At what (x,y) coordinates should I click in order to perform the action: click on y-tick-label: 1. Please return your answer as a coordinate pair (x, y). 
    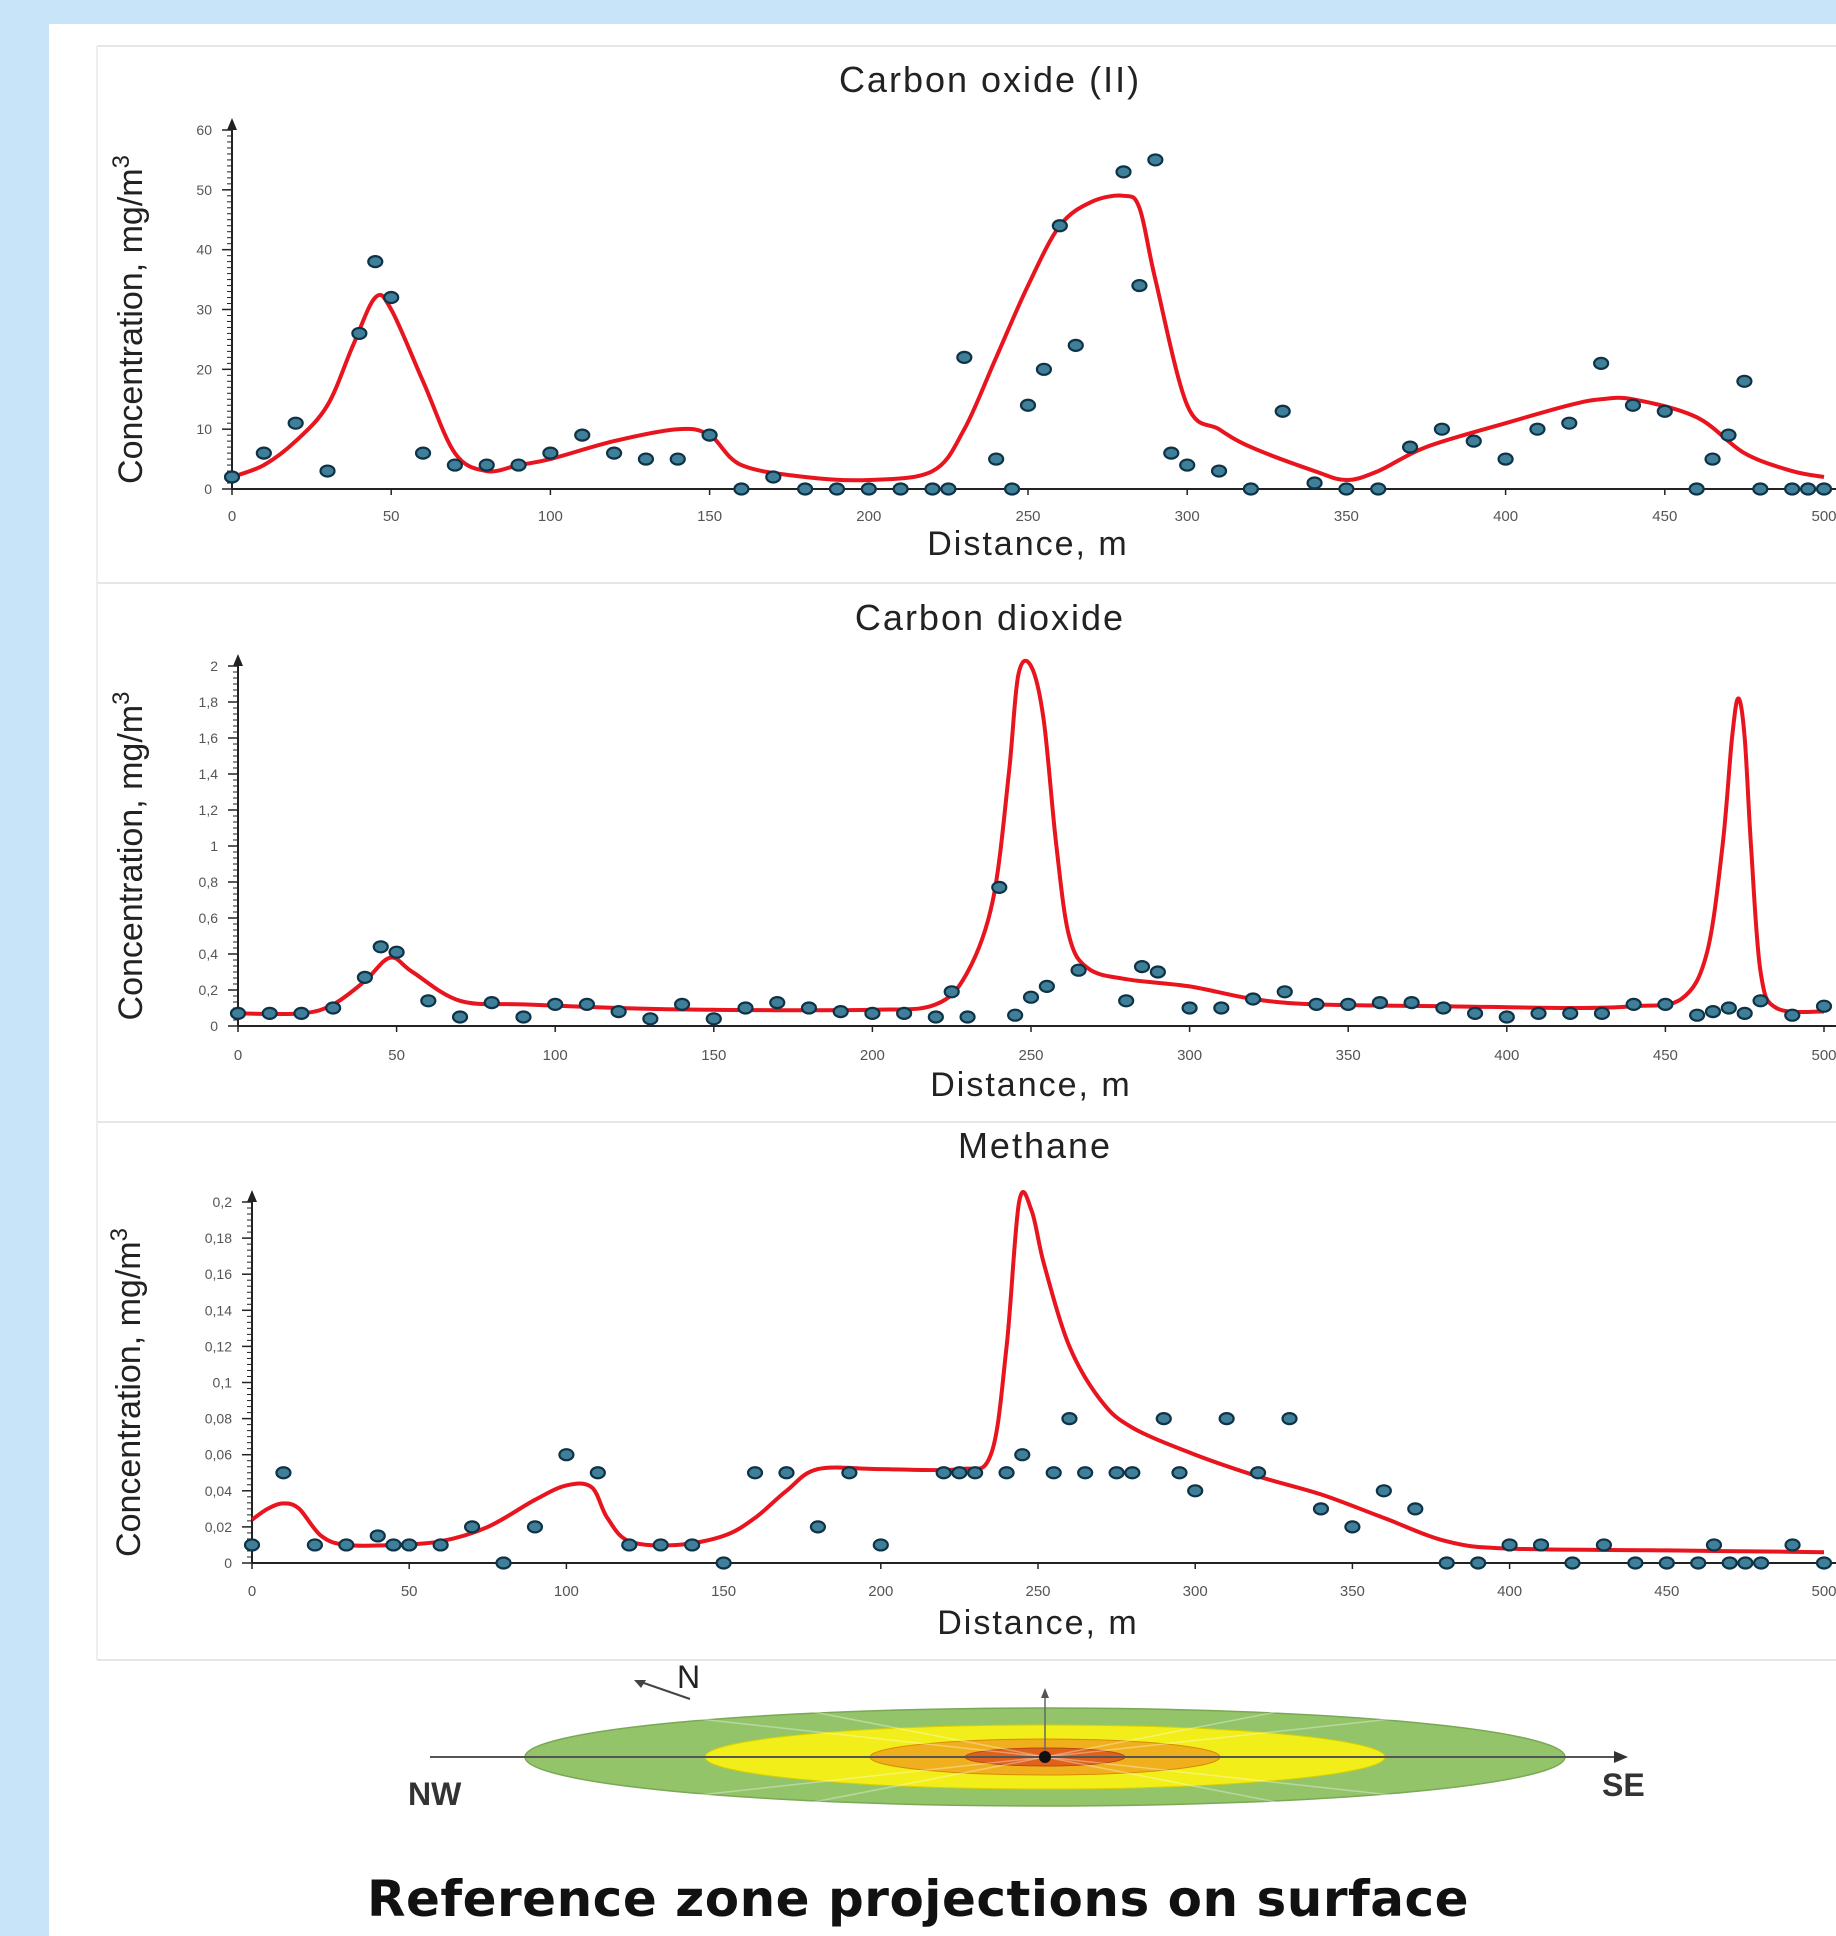
    Looking at the image, I should click on (214, 846).